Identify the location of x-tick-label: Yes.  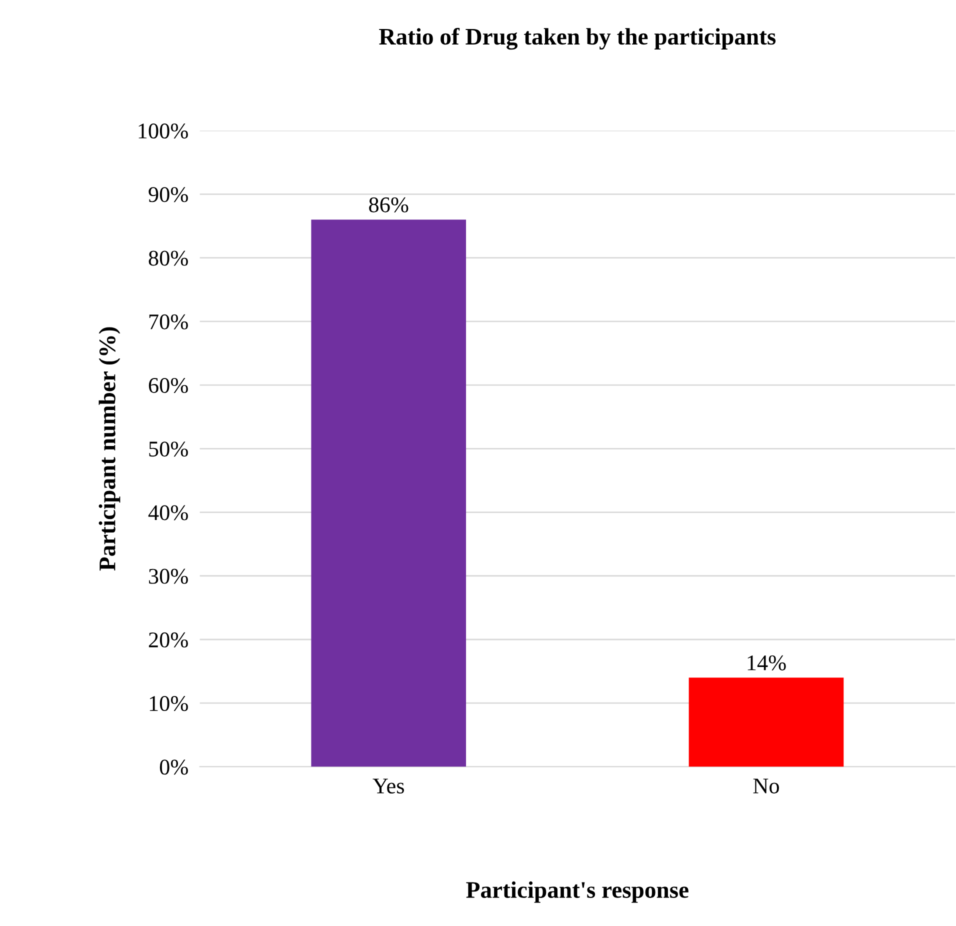
(388, 786).